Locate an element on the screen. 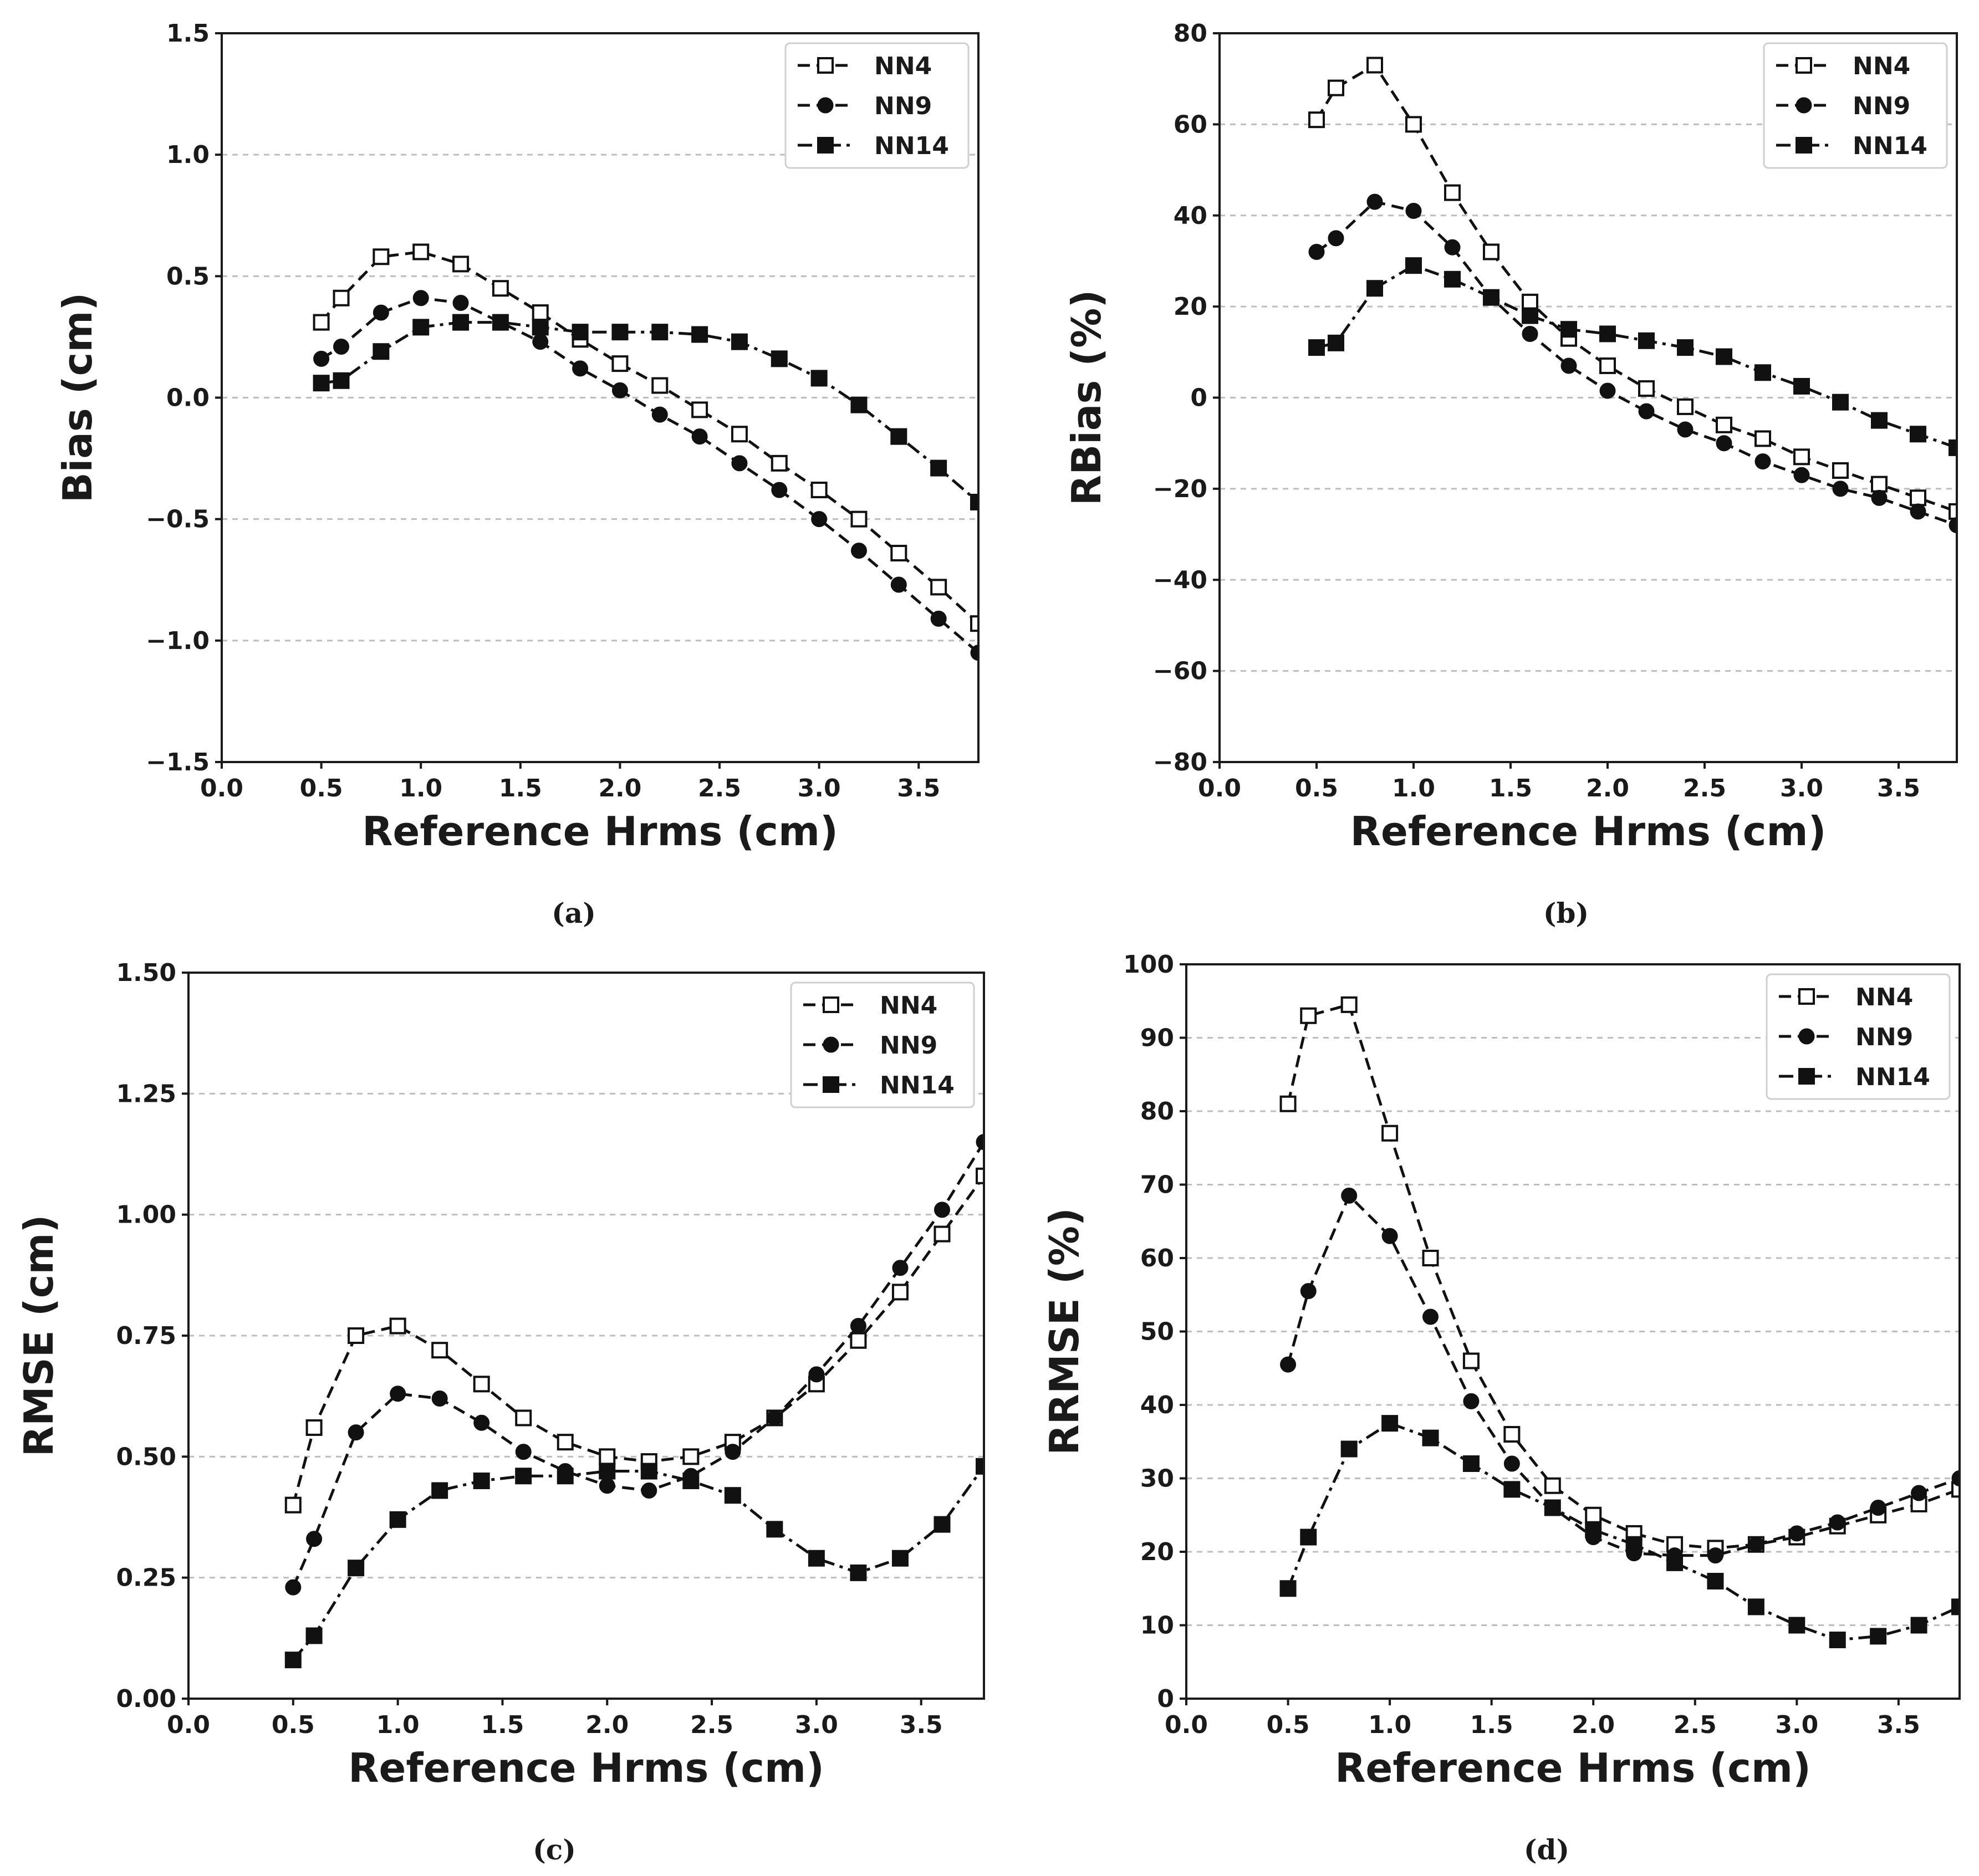 The height and width of the screenshot is (1876, 1979). y-tick-label: 80 is located at coordinates (1157, 1111).